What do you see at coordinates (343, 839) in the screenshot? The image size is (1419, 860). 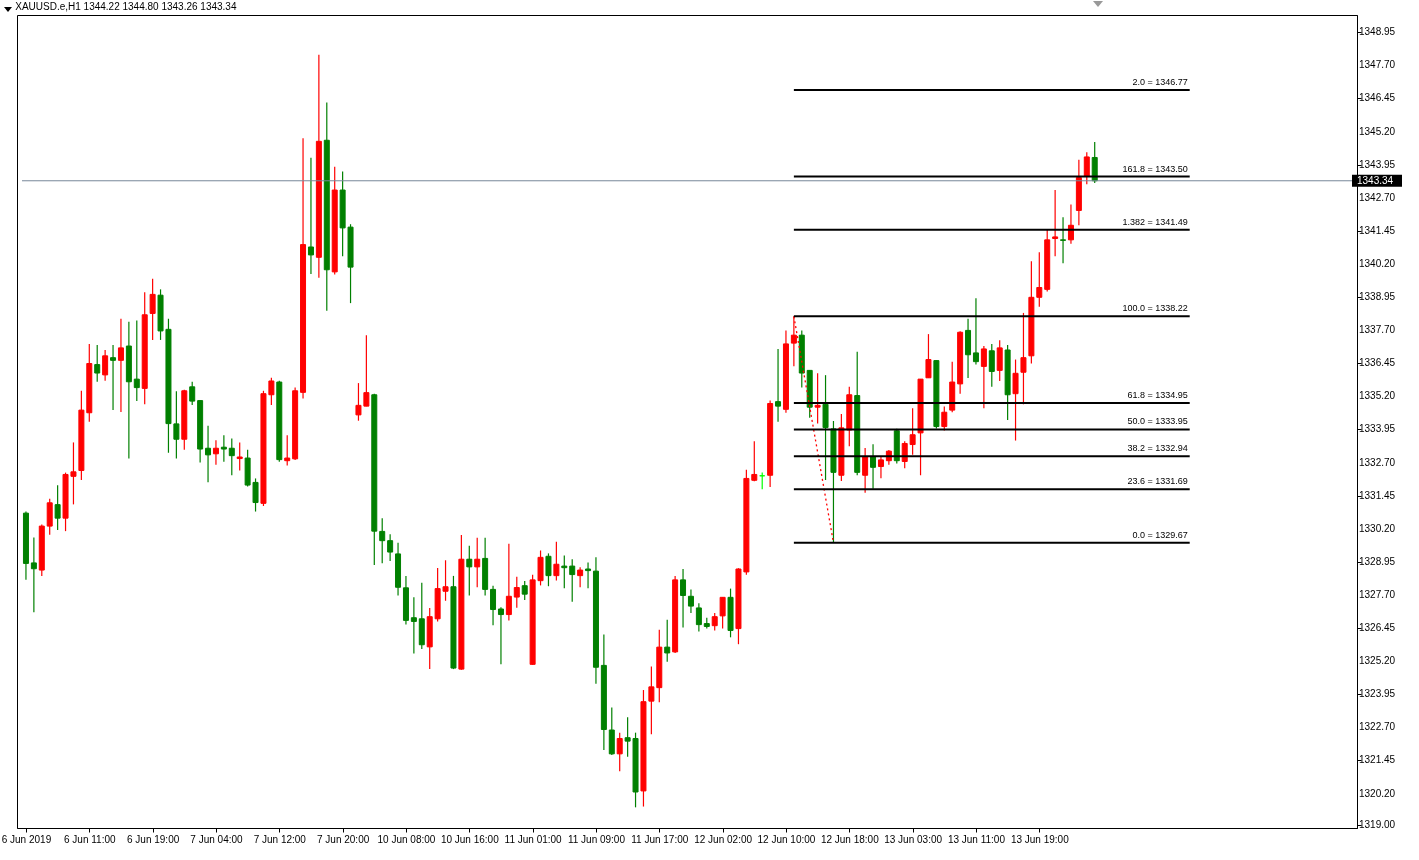 I see `x-tick-label: 7 Jun 20:00` at bounding box center [343, 839].